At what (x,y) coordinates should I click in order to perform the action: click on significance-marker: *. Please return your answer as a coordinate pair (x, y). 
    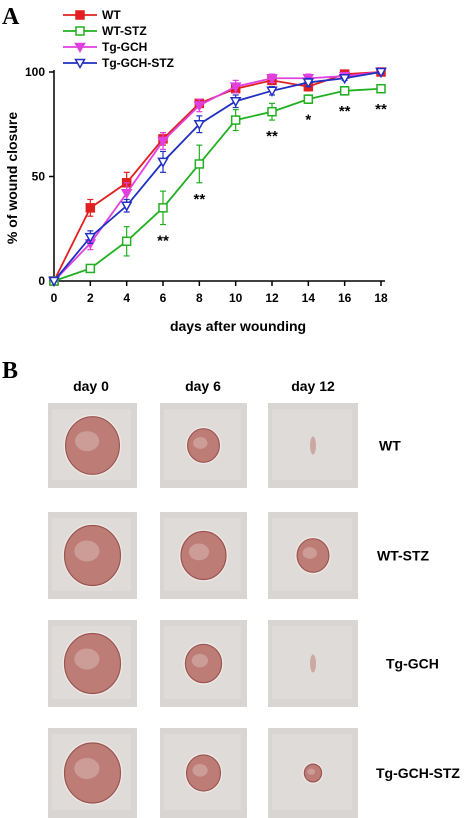
    Looking at the image, I should click on (308, 119).